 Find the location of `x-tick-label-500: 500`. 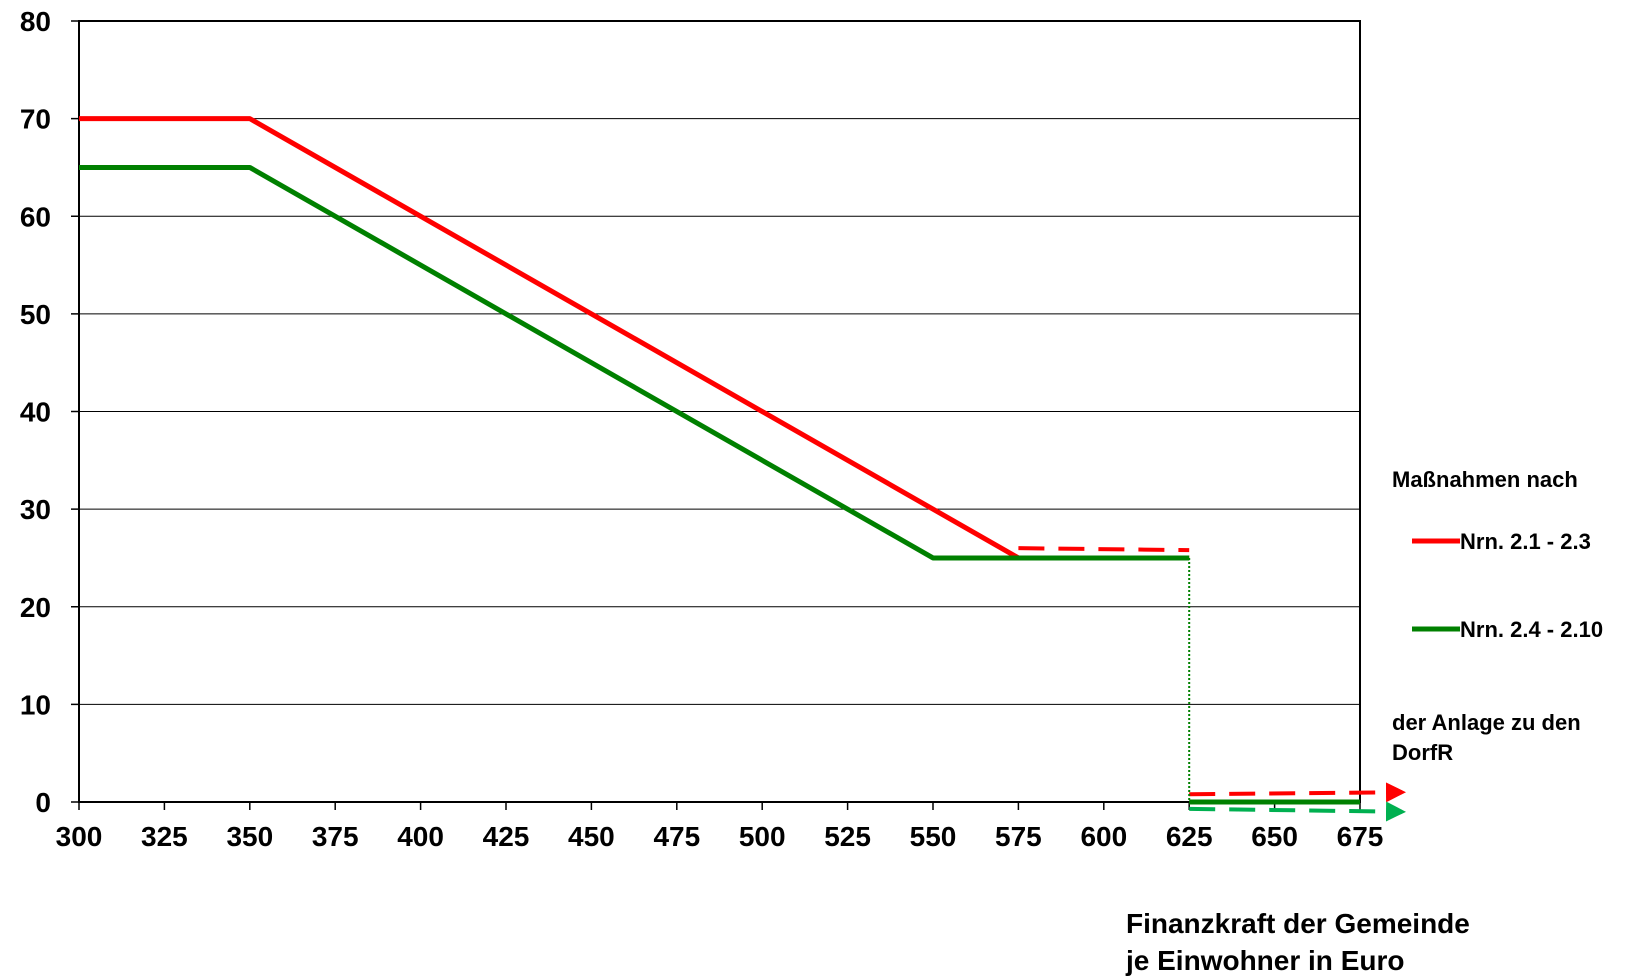

x-tick-label-500: 500 is located at coordinates (762, 836).